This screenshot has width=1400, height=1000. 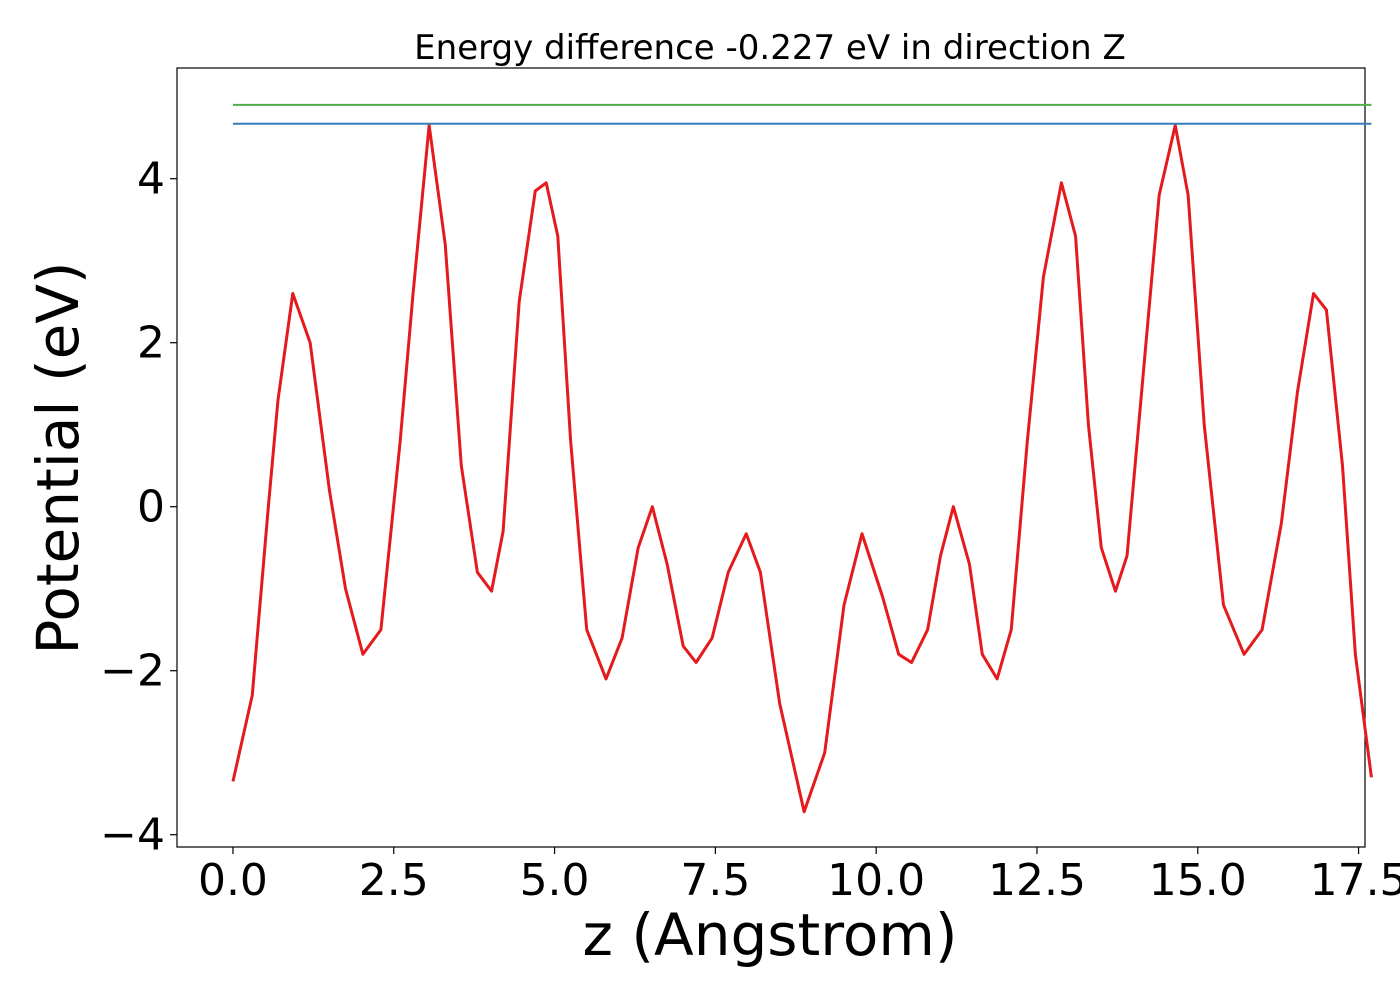 I want to click on y-tick-label: 0, so click(x=151, y=507).